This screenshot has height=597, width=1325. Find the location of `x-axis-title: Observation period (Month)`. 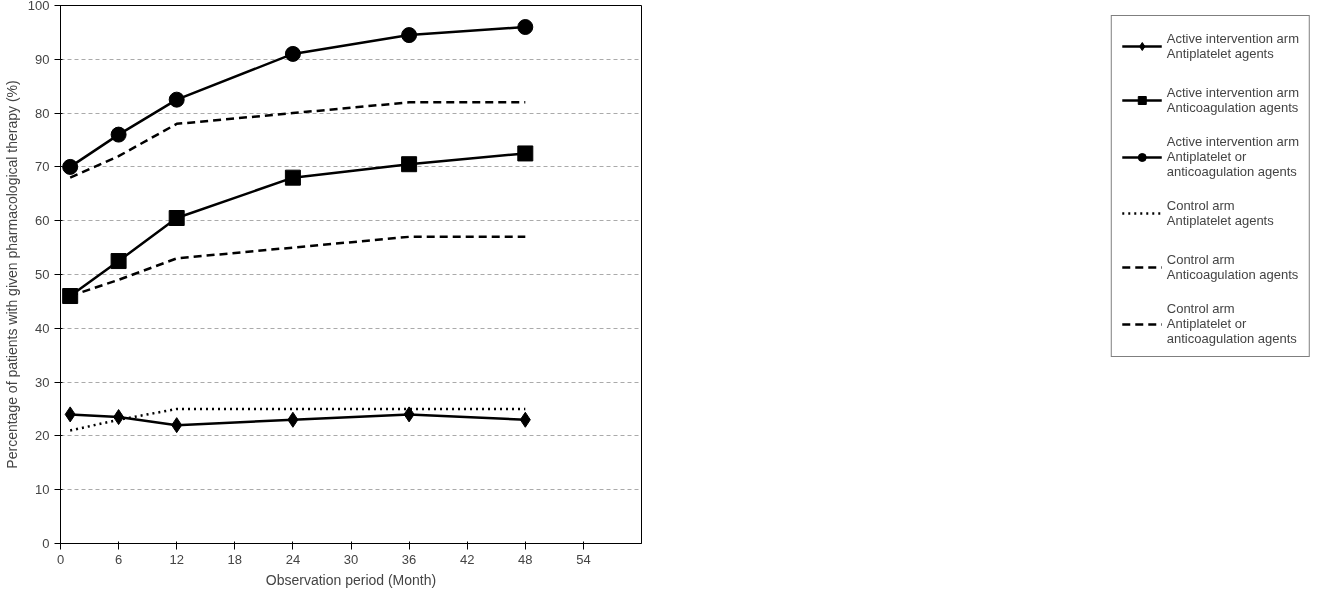

x-axis-title: Observation period (Month) is located at coordinates (351, 579).